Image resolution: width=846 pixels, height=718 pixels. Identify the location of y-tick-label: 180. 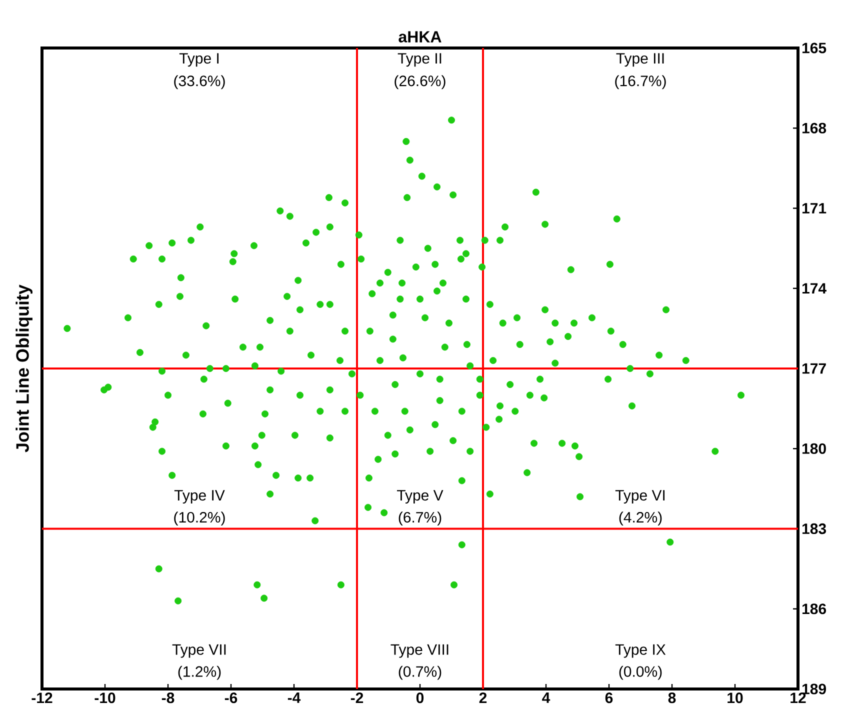
(814, 448).